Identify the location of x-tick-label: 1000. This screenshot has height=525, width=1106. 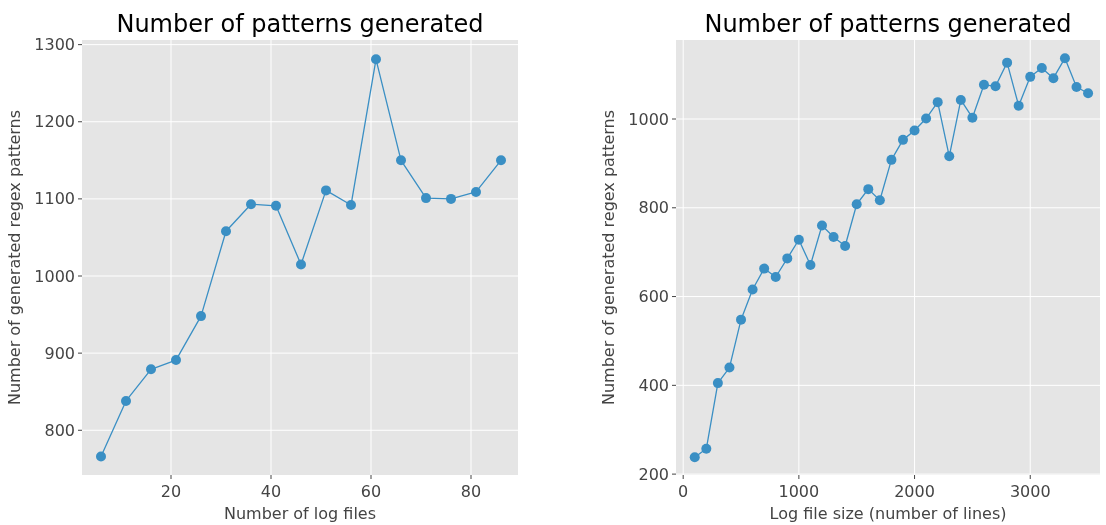
(799, 491).